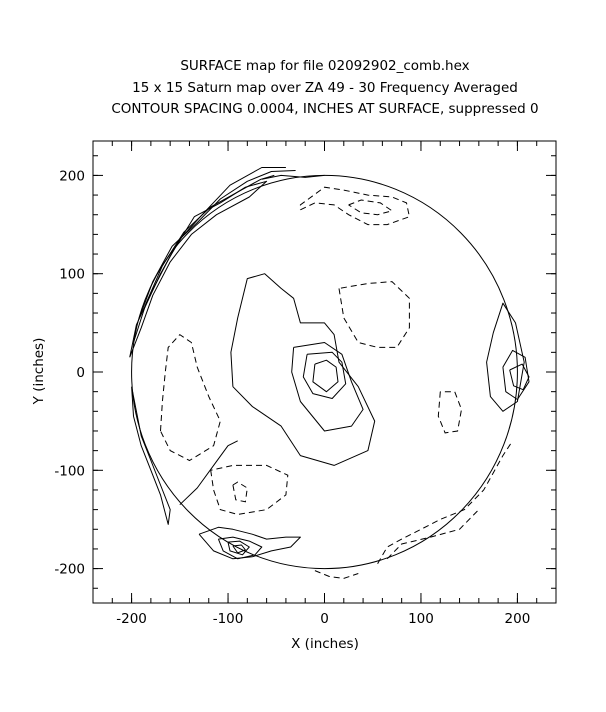 The height and width of the screenshot is (712, 606). Describe the element at coordinates (324, 66) in the screenshot. I see `chart-title-line-1: SURFACE map for file 02092902_comb.hex` at that location.